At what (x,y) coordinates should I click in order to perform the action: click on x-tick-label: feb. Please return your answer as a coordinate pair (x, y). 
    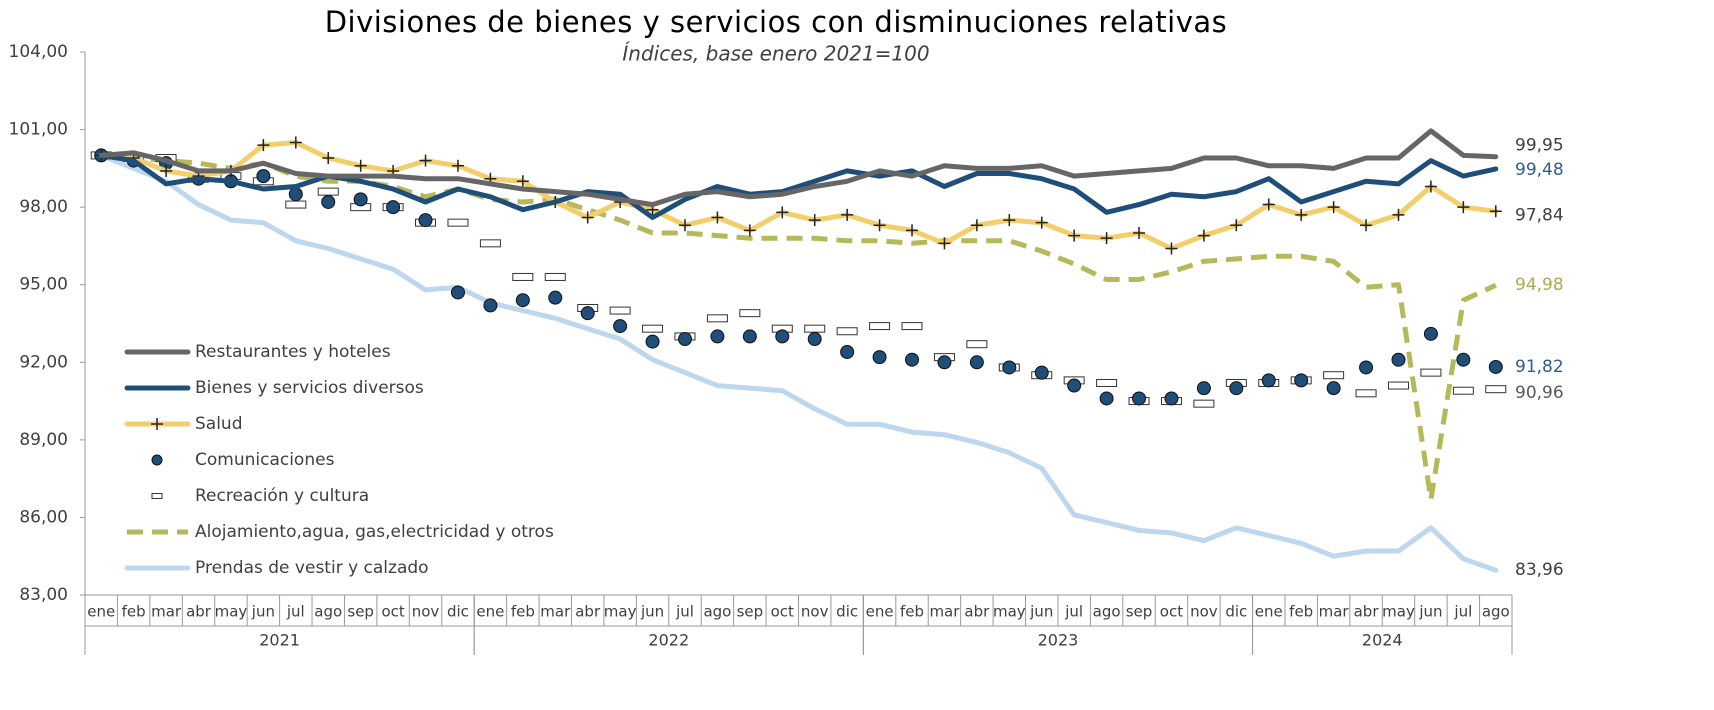
    Looking at the image, I should click on (912, 612).